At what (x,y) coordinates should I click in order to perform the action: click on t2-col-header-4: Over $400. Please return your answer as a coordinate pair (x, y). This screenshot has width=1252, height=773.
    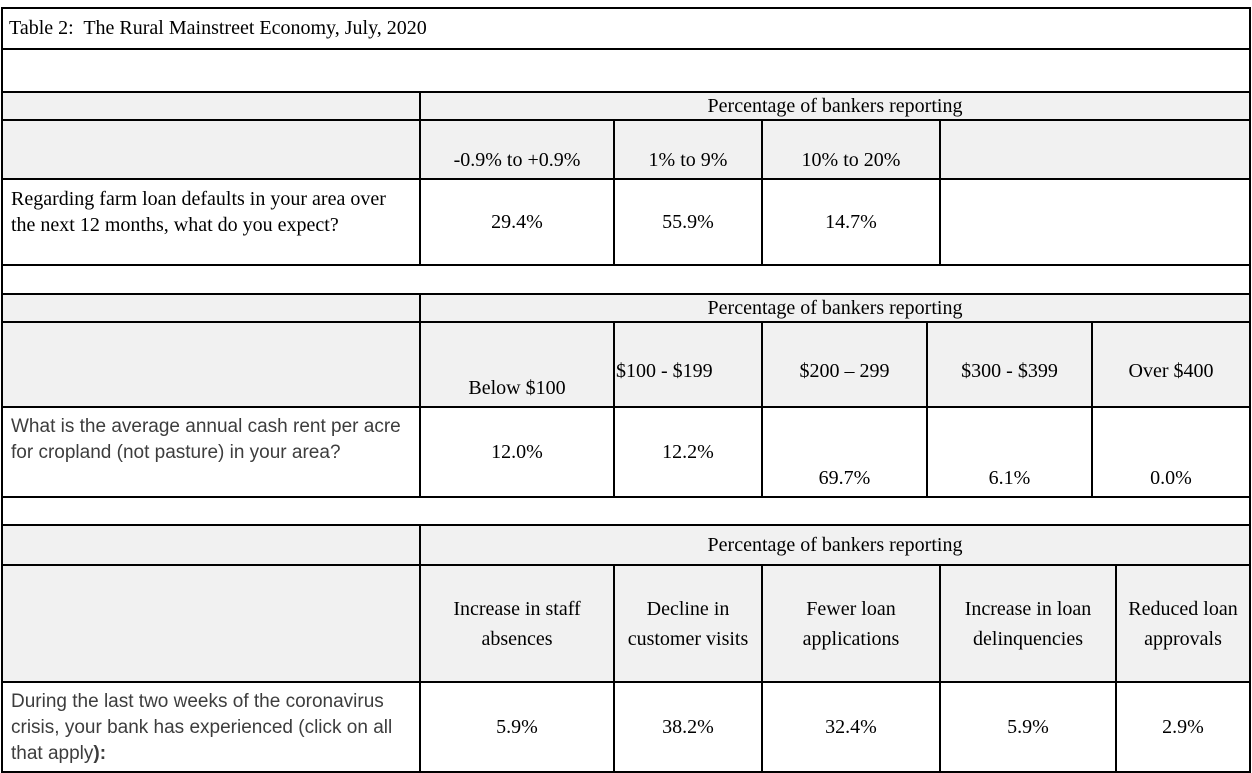
    Looking at the image, I should click on (1170, 364).